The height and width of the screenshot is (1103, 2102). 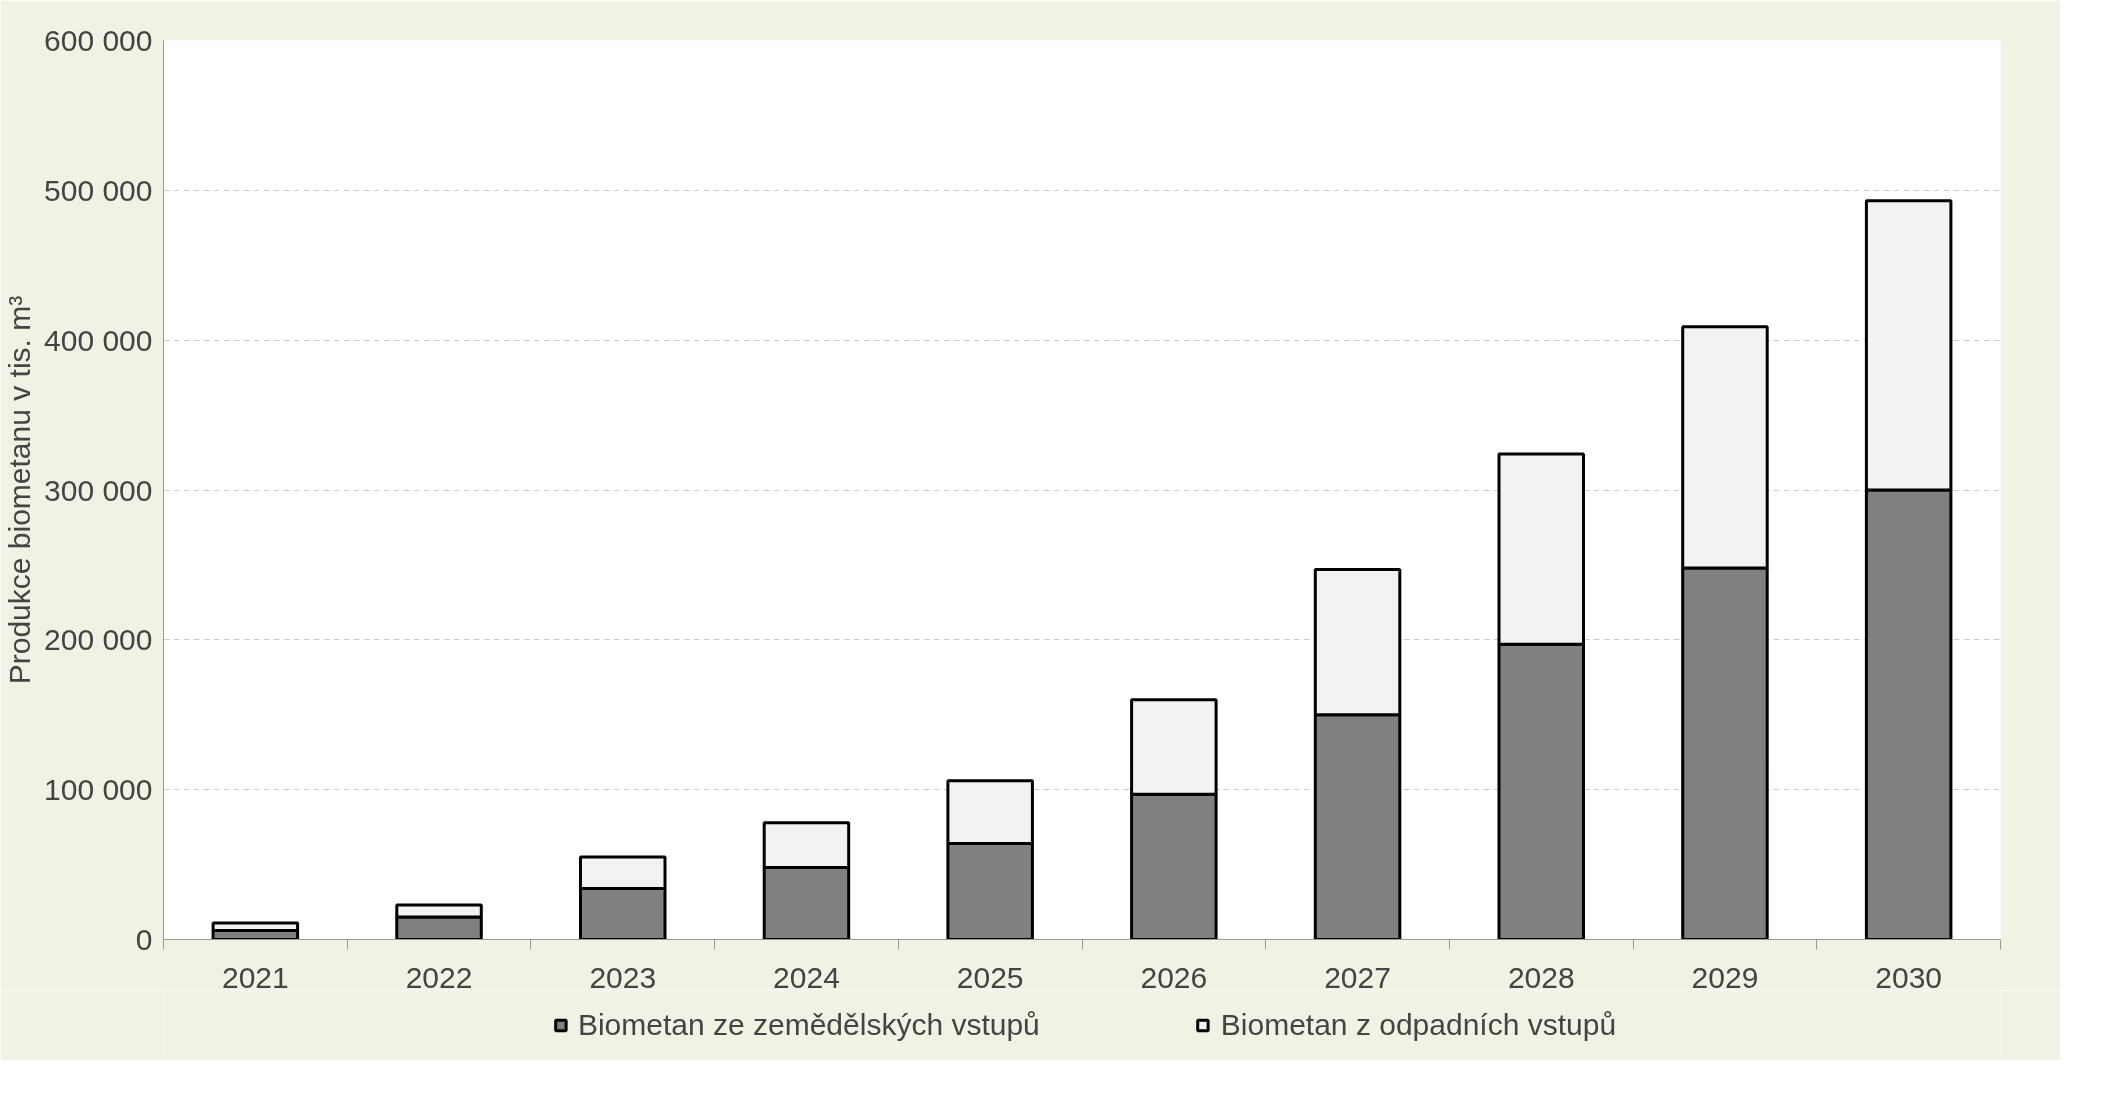 What do you see at coordinates (98, 190) in the screenshot?
I see `y-tick-label: 500 000` at bounding box center [98, 190].